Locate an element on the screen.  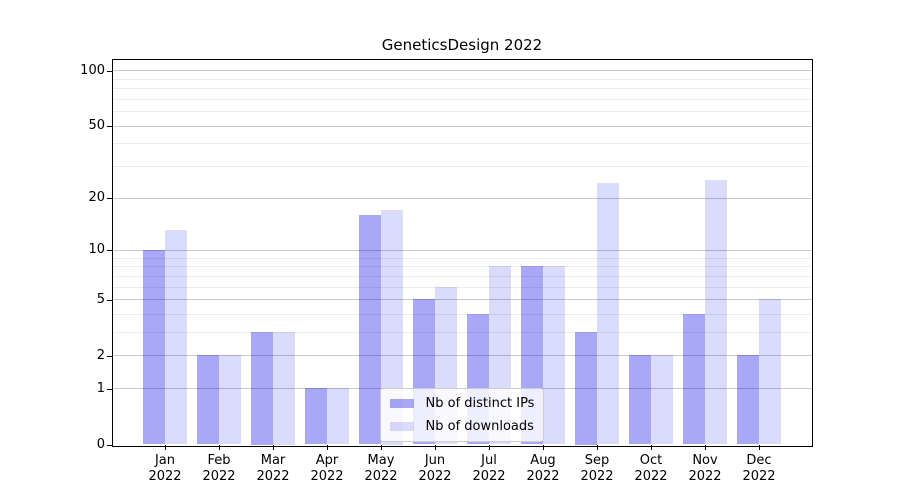
legend-item-downloads: Nb of downloads is located at coordinates (462, 426).